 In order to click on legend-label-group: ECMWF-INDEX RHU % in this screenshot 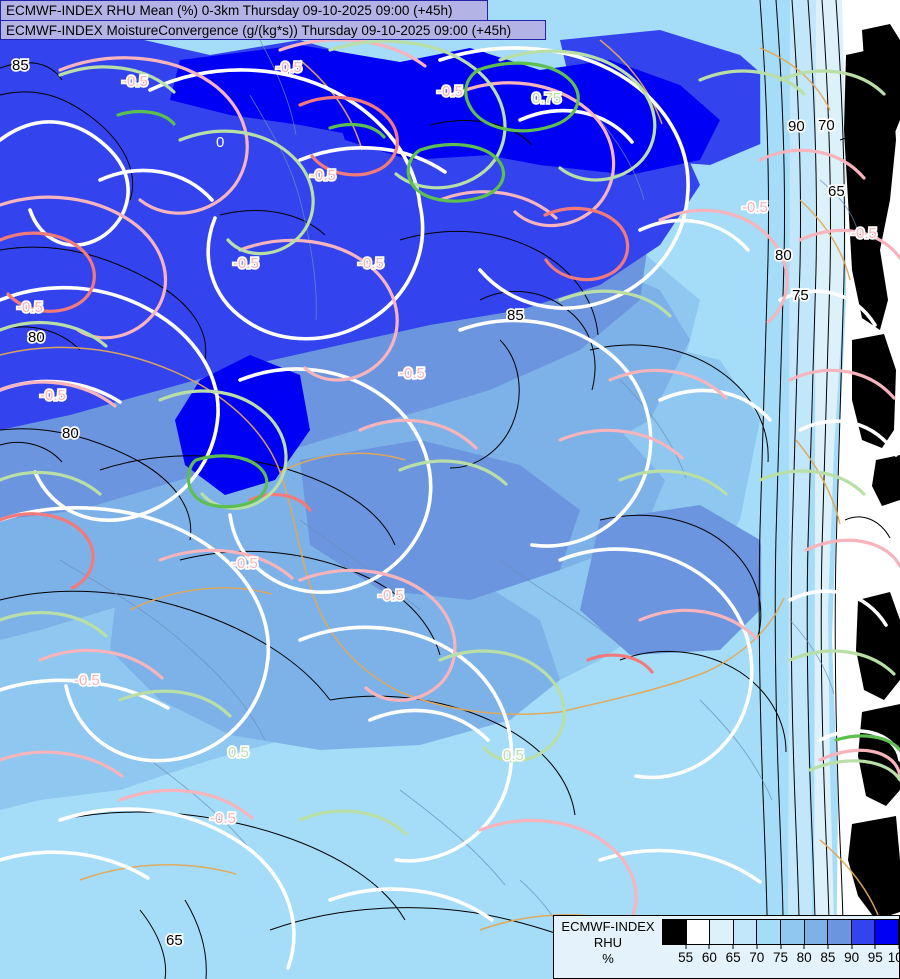, I will do `click(608, 941)`.